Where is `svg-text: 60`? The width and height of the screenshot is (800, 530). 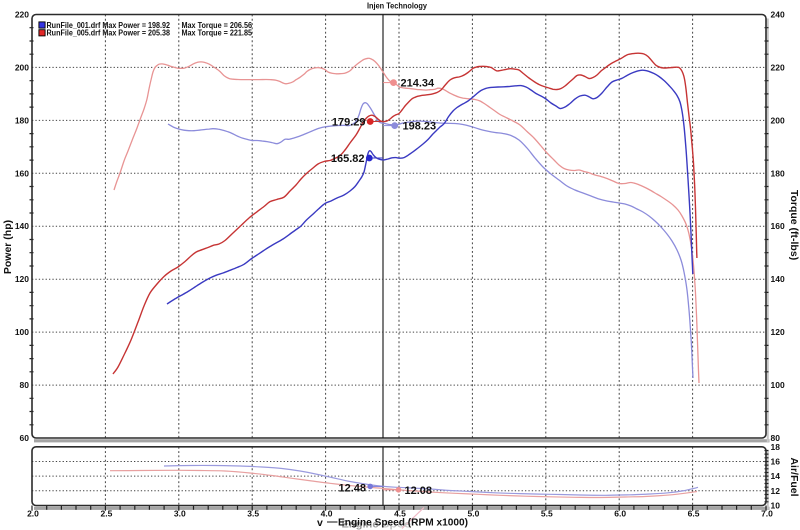
svg-text: 60 is located at coordinates (25, 438).